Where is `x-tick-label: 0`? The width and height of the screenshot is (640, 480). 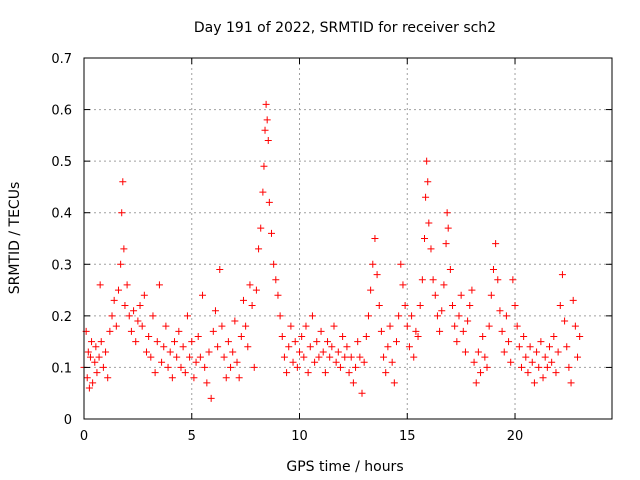
x-tick-label: 0 is located at coordinates (84, 436).